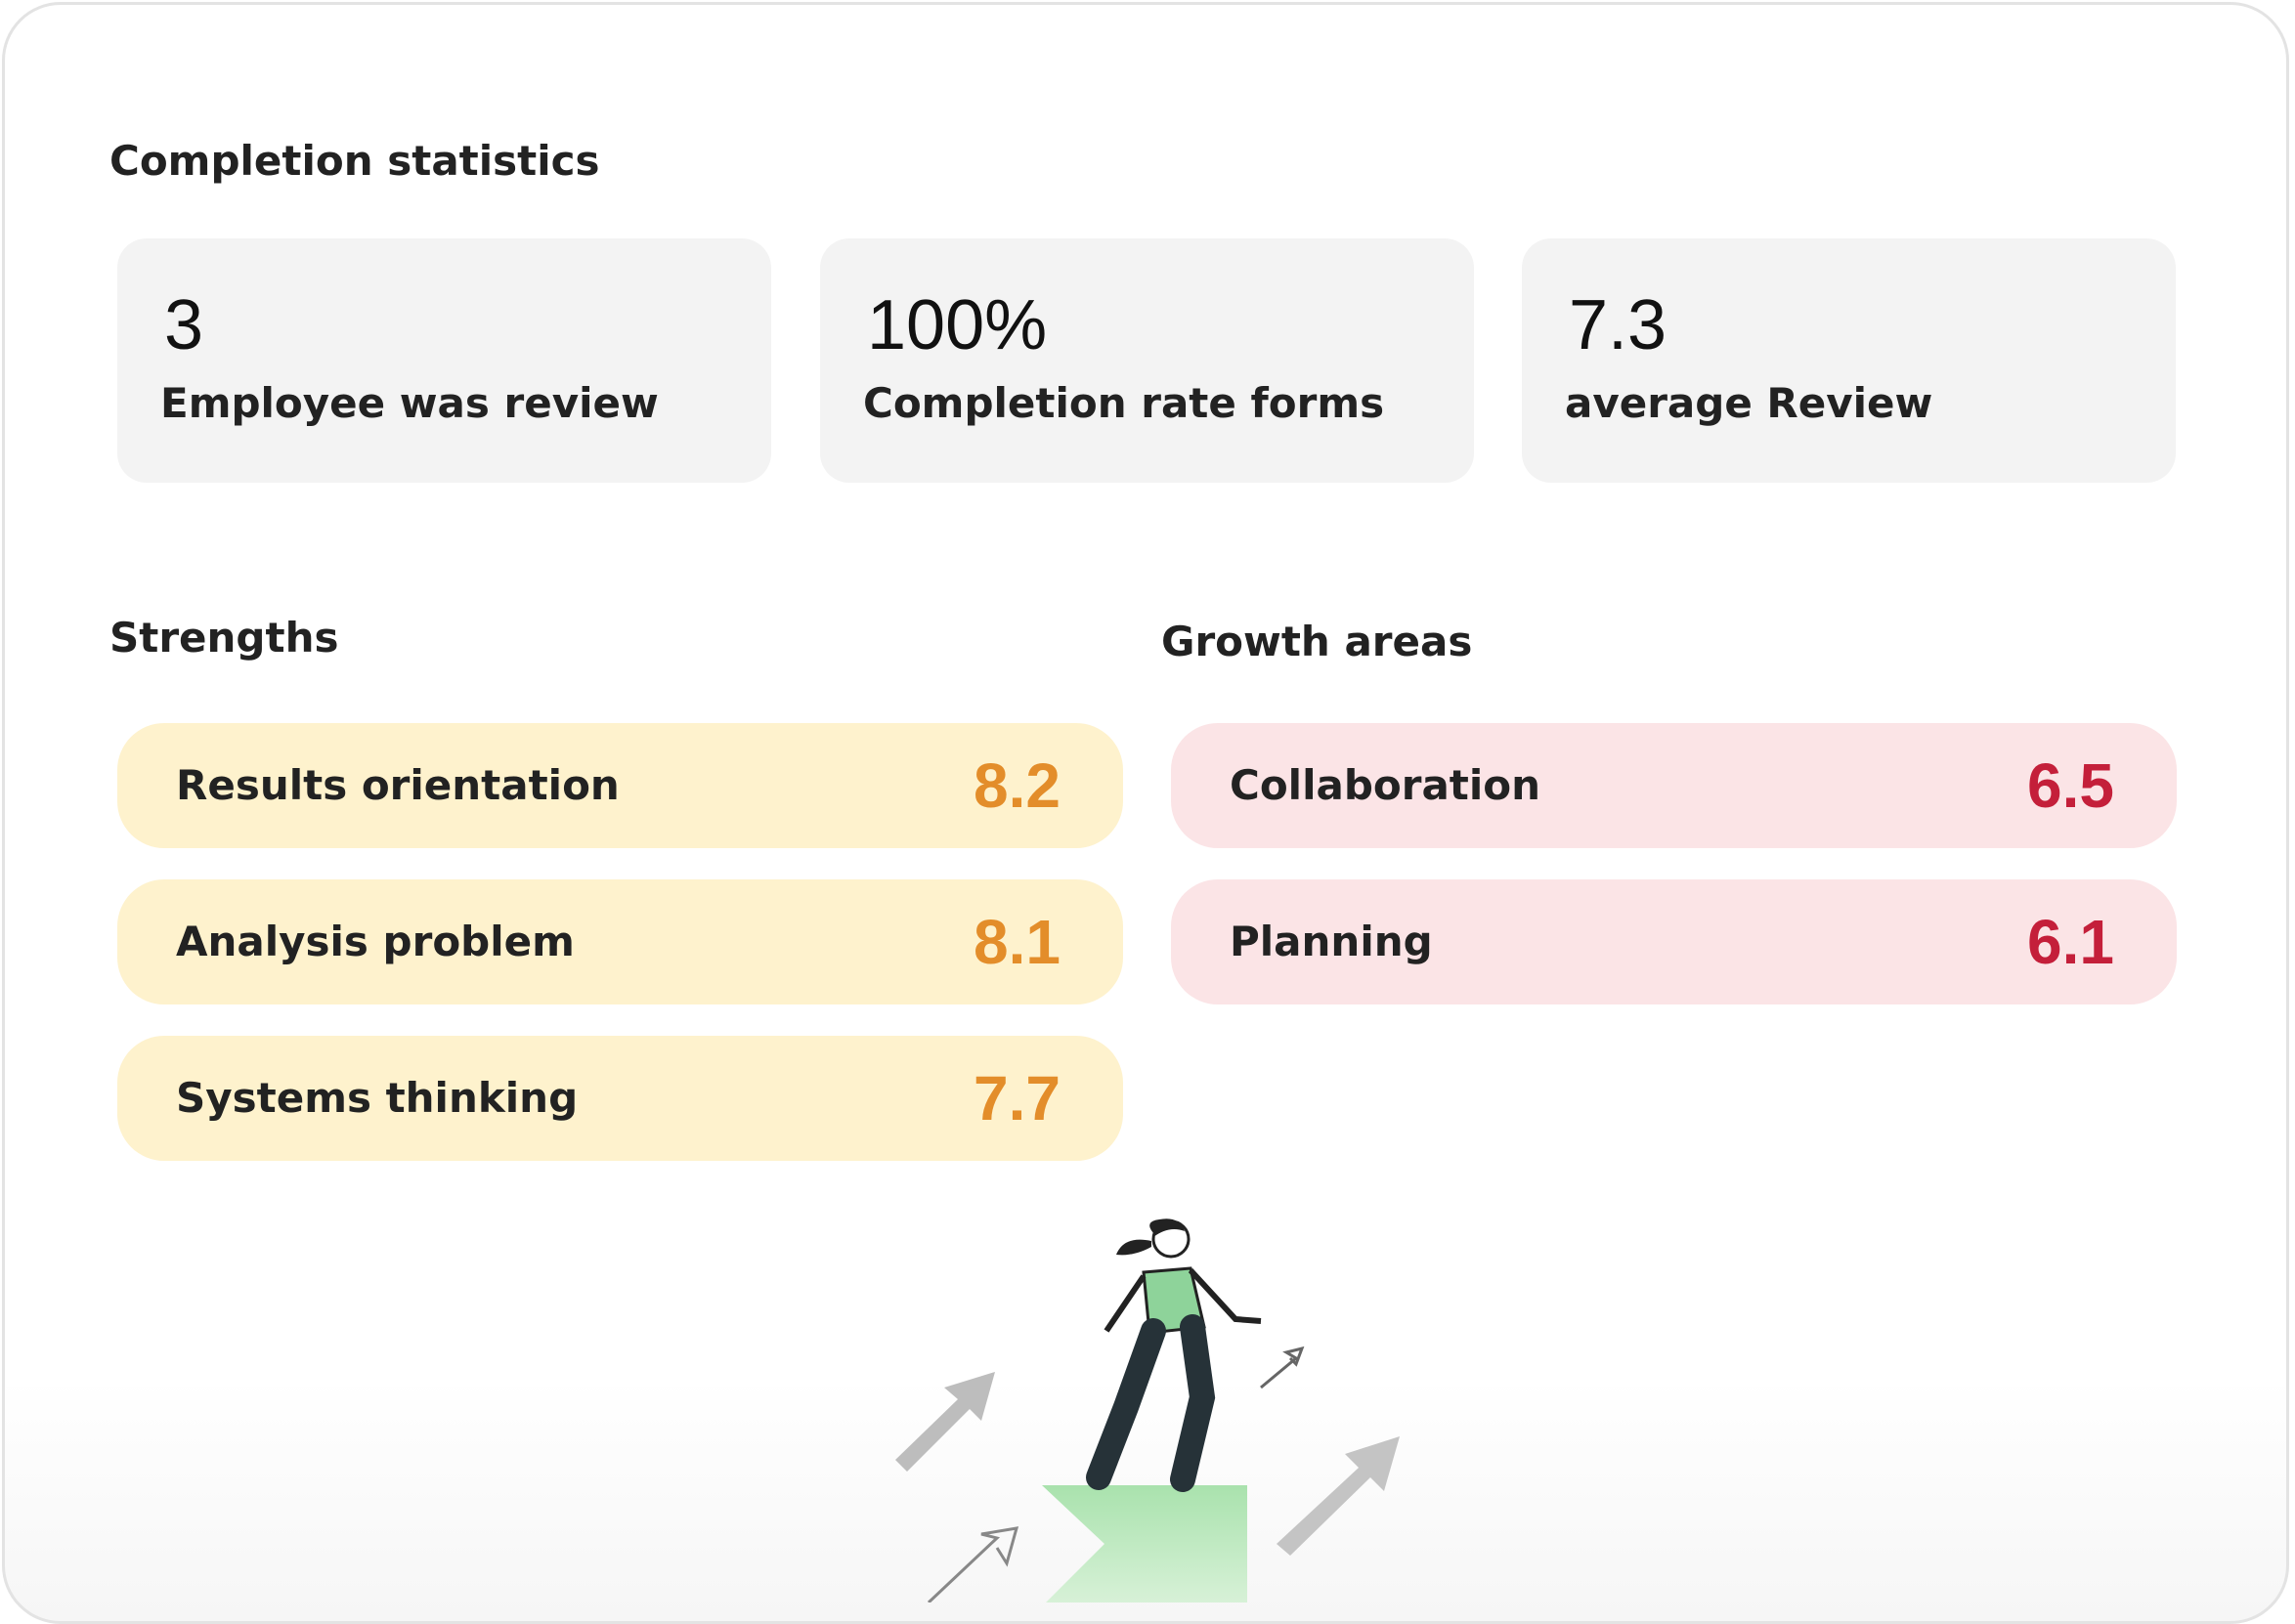 This screenshot has height=1624, width=2295. What do you see at coordinates (1018, 1098) in the screenshot?
I see `score-value: 7.7` at bounding box center [1018, 1098].